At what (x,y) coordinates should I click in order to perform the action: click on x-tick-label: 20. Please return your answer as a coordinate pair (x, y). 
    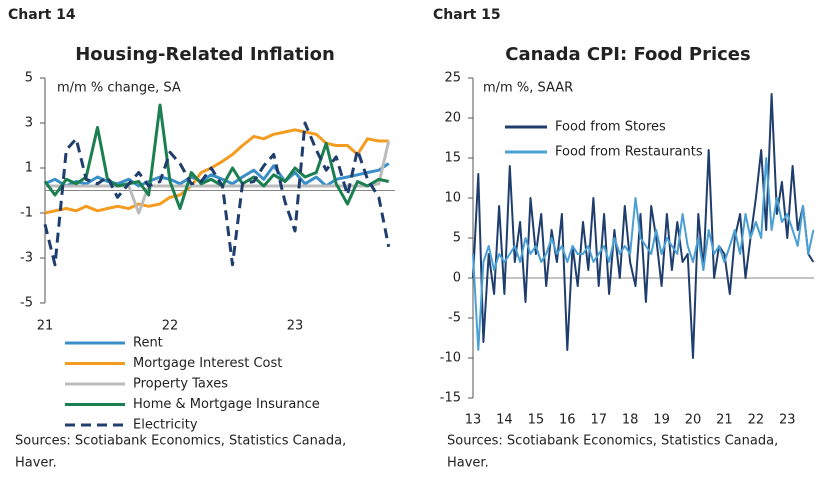
    Looking at the image, I should click on (693, 420).